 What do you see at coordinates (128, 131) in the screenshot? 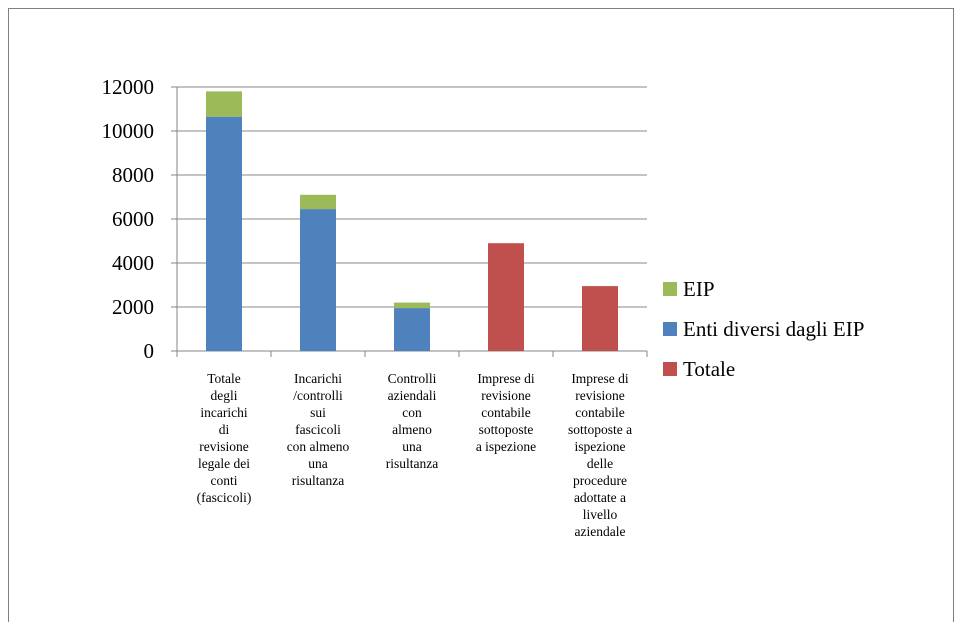
I see `y-tick-label: 10000` at bounding box center [128, 131].